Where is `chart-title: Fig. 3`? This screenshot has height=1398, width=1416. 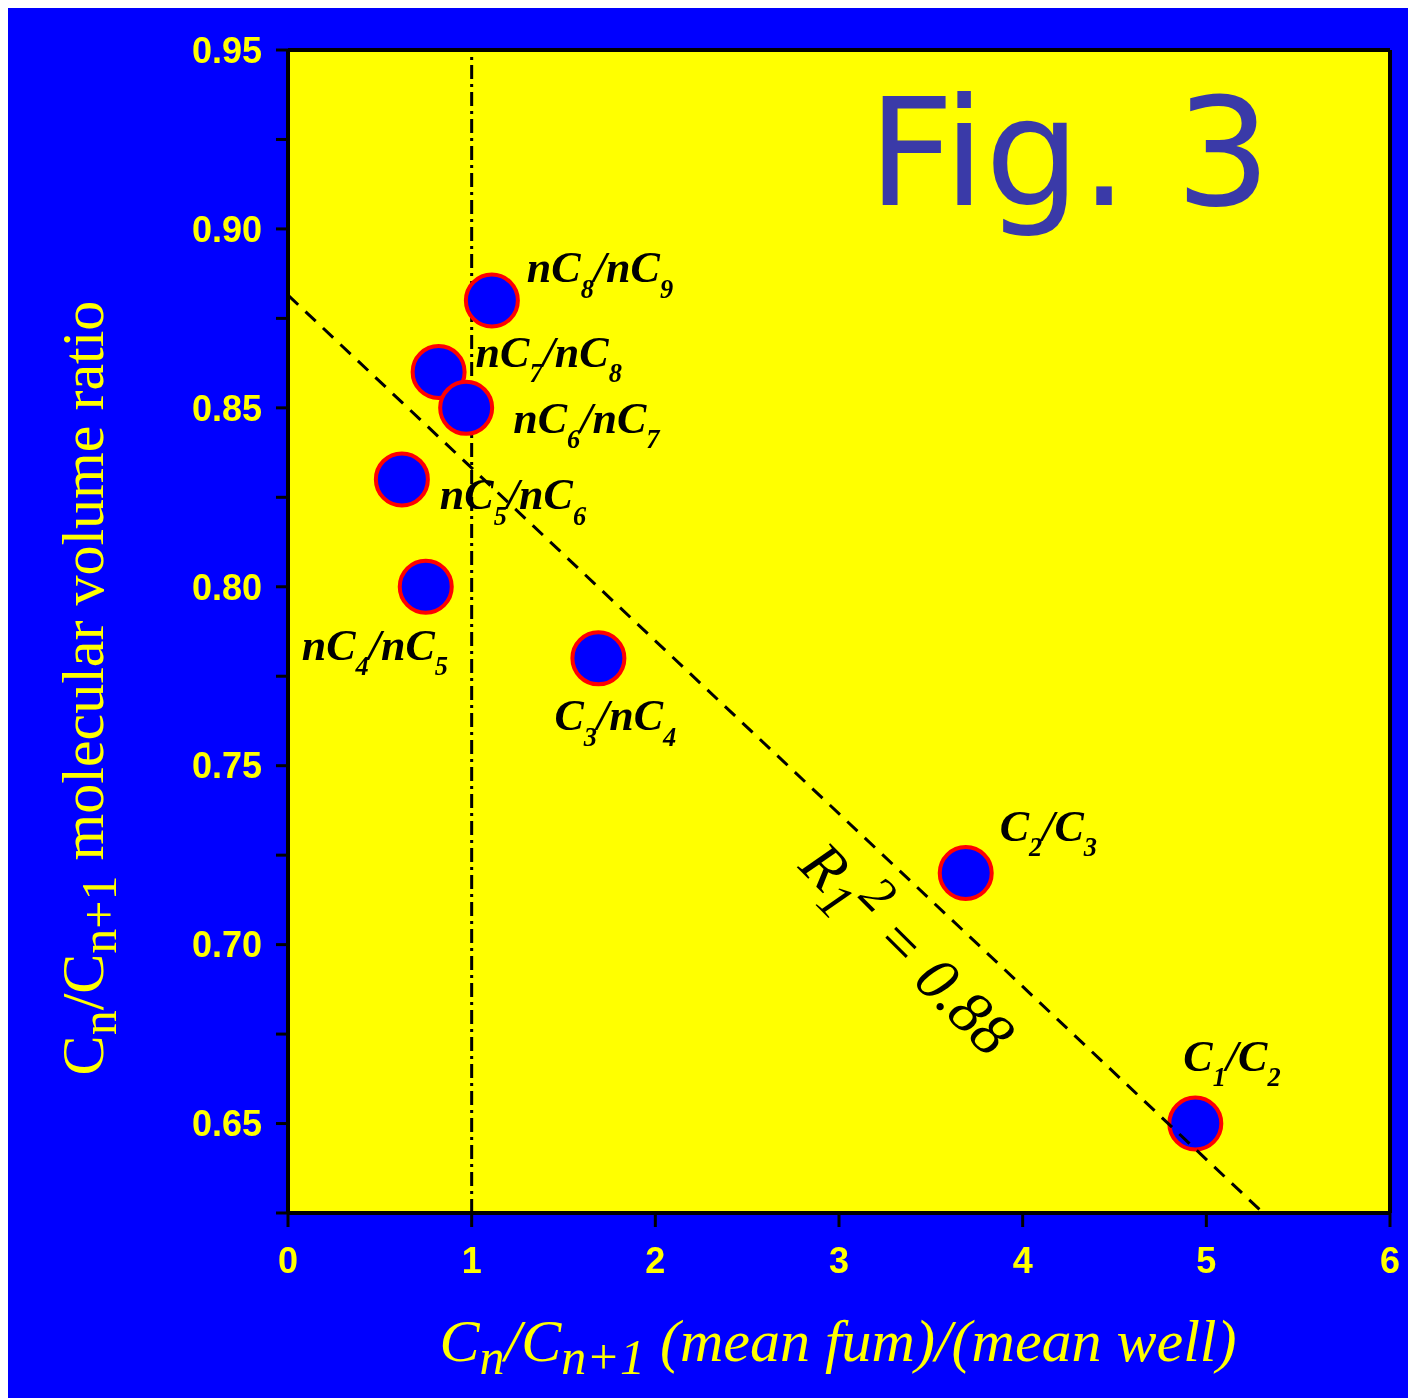
chart-title: Fig. 3 is located at coordinates (1070, 153).